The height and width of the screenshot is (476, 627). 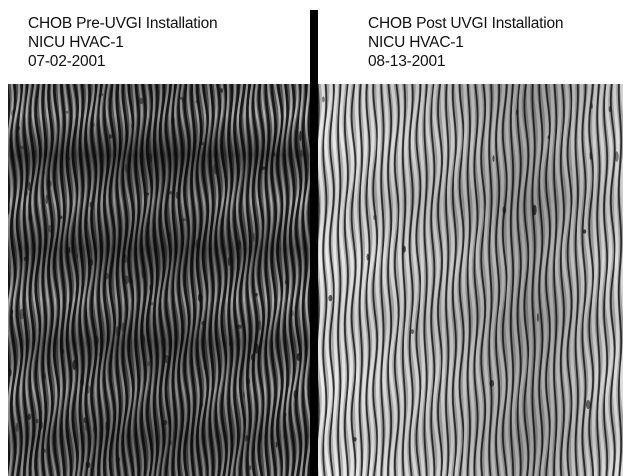 What do you see at coordinates (466, 23) in the screenshot?
I see `post-uvgi-caption-line1: CHOB Post UVGI Installation` at bounding box center [466, 23].